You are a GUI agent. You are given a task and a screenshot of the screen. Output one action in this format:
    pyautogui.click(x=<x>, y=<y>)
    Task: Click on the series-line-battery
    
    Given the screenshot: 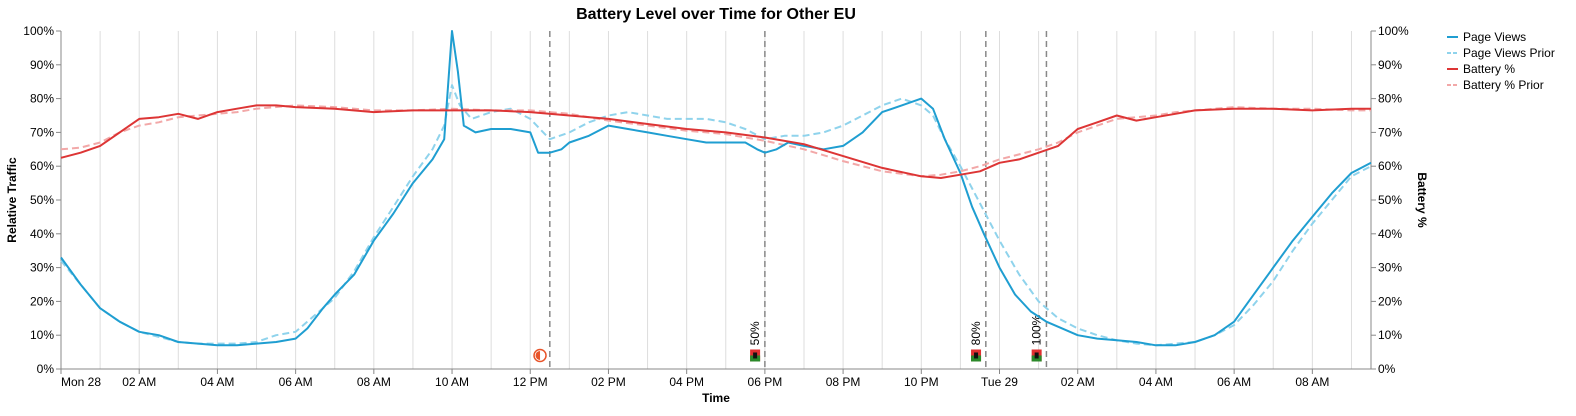 What is the action you would take?
    pyautogui.click(x=715, y=141)
    